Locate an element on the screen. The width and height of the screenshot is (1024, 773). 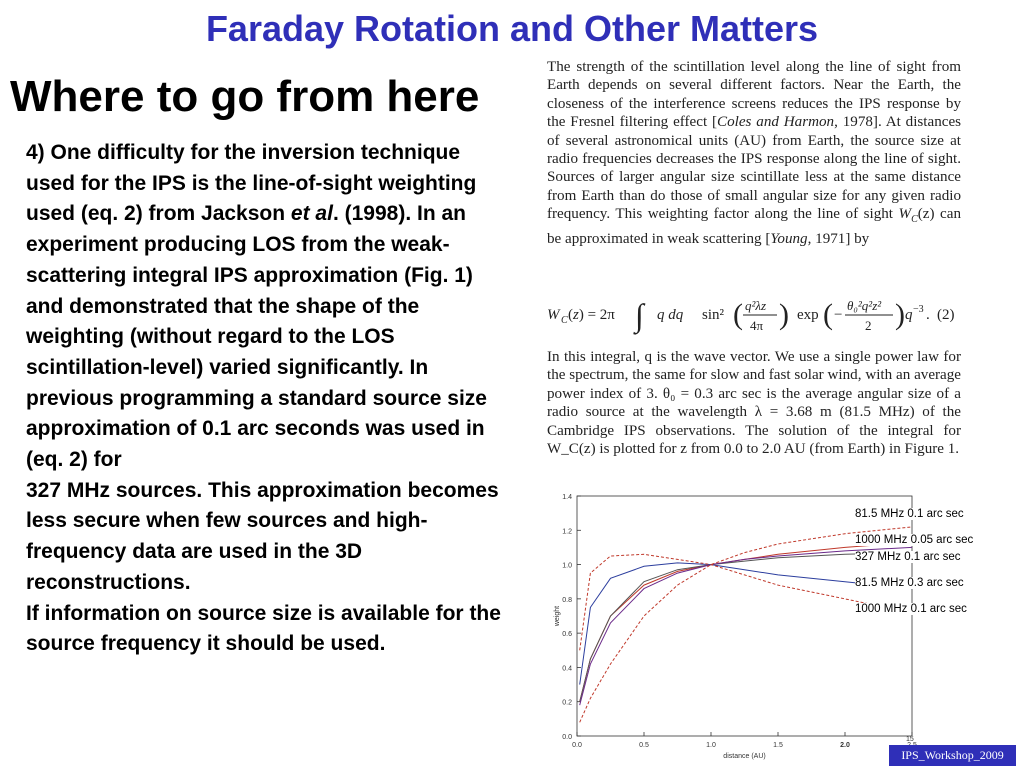
legend-entry: 1000 MHz 0.1 arc sec is located at coordinates (911, 609).